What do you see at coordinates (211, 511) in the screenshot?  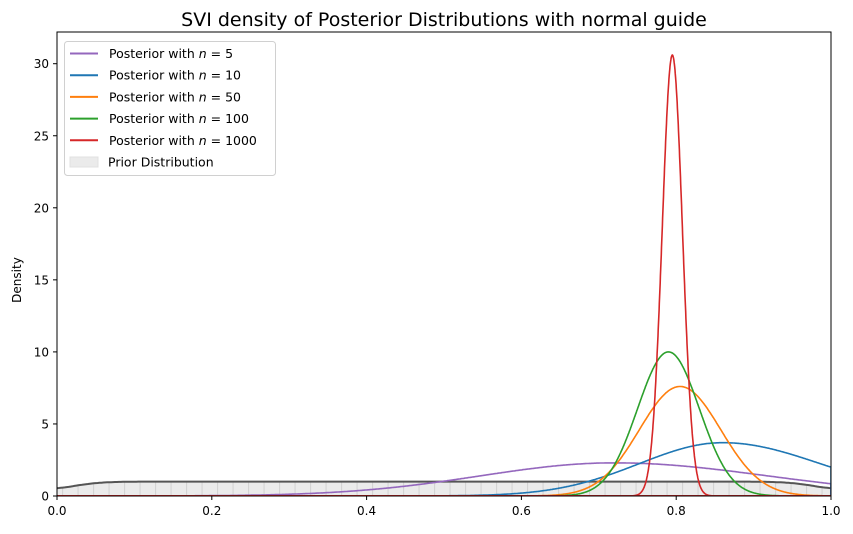 I see `x-tick-label: 0.2` at bounding box center [211, 511].